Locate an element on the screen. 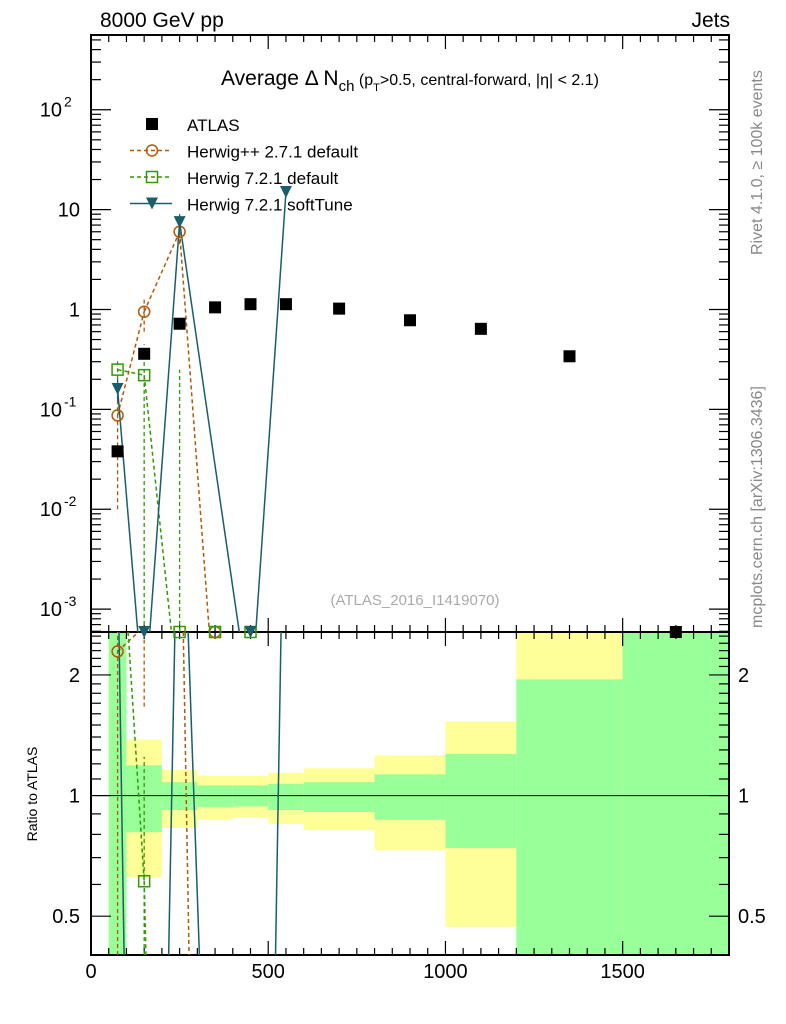  analysis-watermark: (ATLAS_2016_I1419070) is located at coordinates (414, 600).